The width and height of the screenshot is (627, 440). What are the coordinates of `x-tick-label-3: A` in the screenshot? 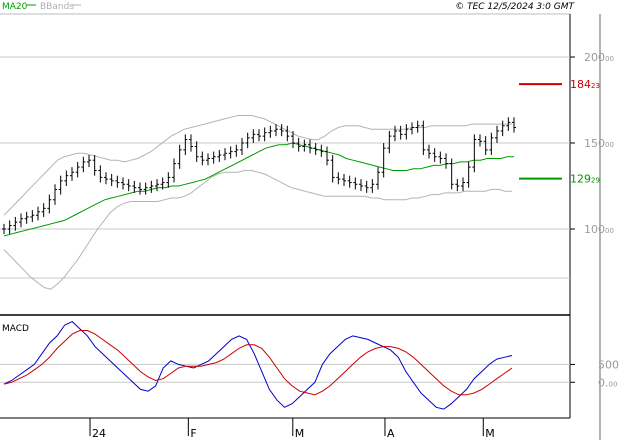 It's located at (391, 433).